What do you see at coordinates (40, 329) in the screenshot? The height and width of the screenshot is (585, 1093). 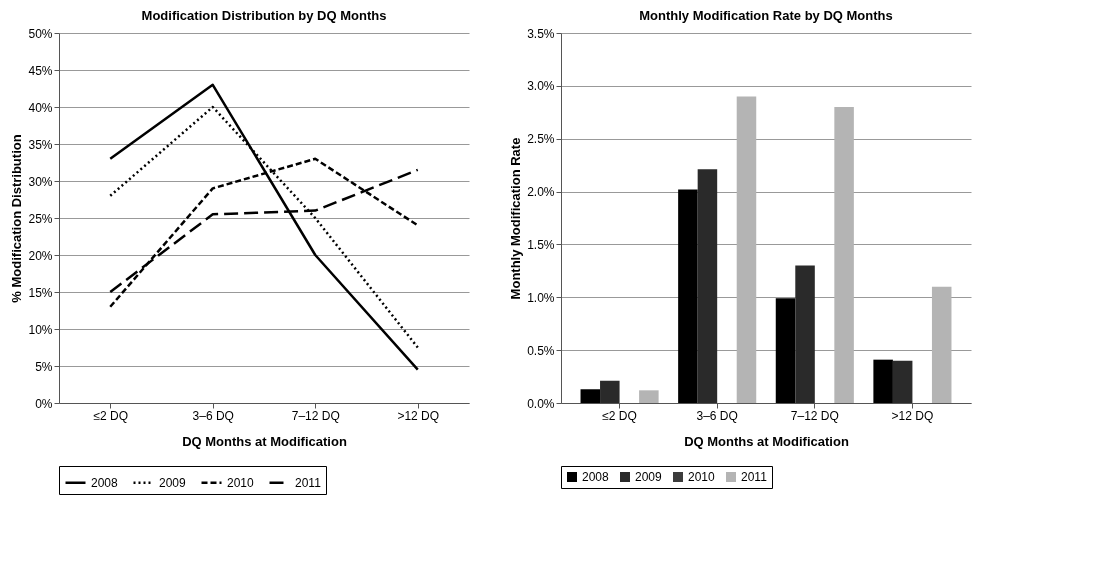 I see `y-tick-label: 10%` at bounding box center [40, 329].